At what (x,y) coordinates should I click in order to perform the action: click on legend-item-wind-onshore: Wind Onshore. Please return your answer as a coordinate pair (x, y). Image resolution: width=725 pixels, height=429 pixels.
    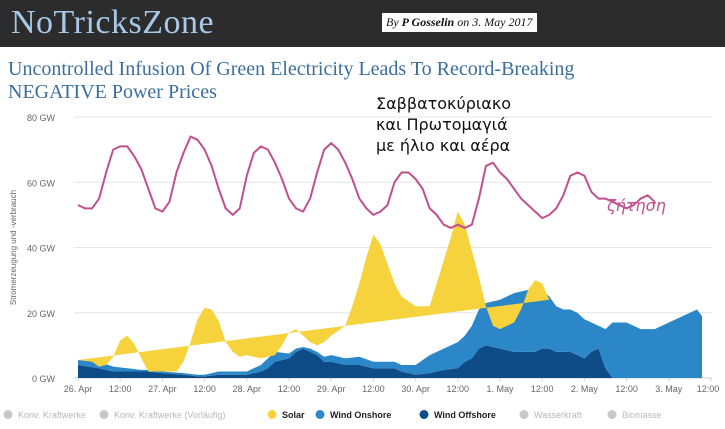
    Looking at the image, I should click on (353, 415).